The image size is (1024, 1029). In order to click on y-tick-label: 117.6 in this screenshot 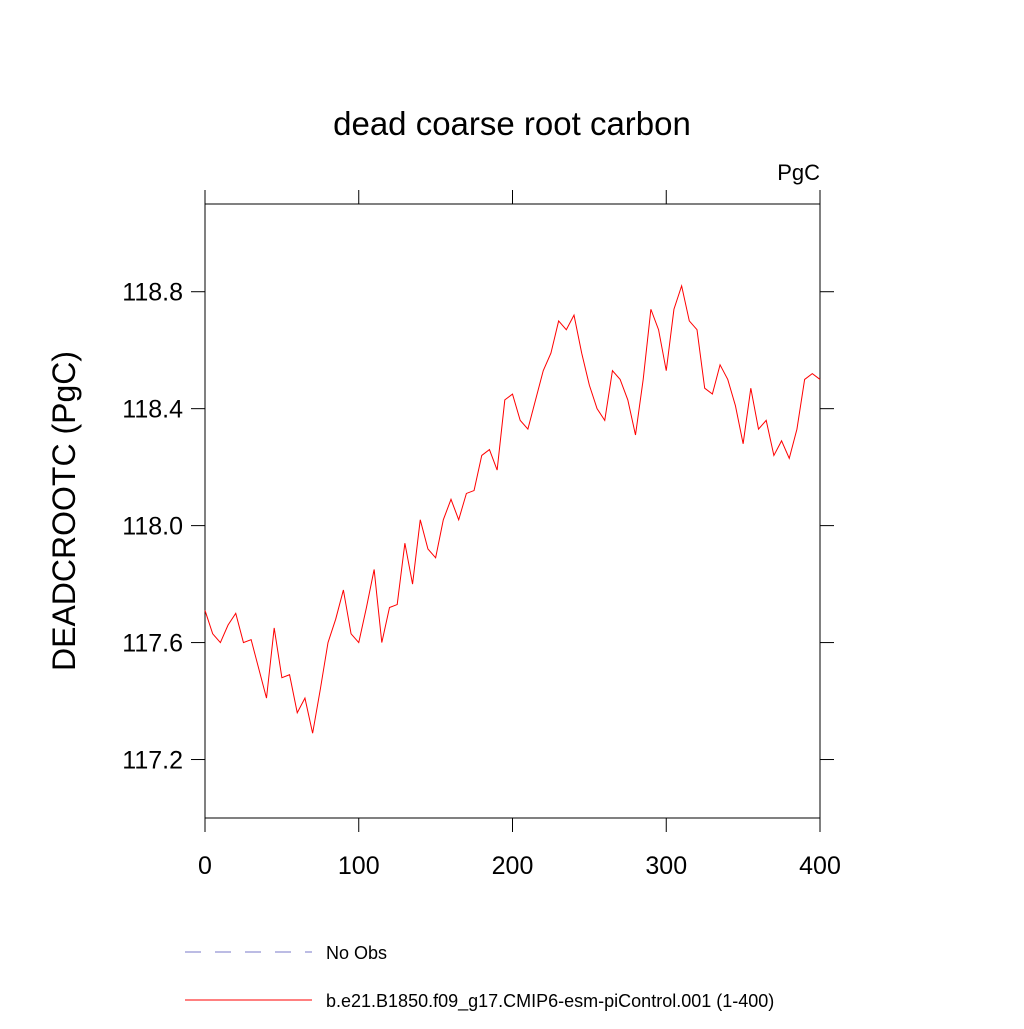, I will do `click(152, 644)`.